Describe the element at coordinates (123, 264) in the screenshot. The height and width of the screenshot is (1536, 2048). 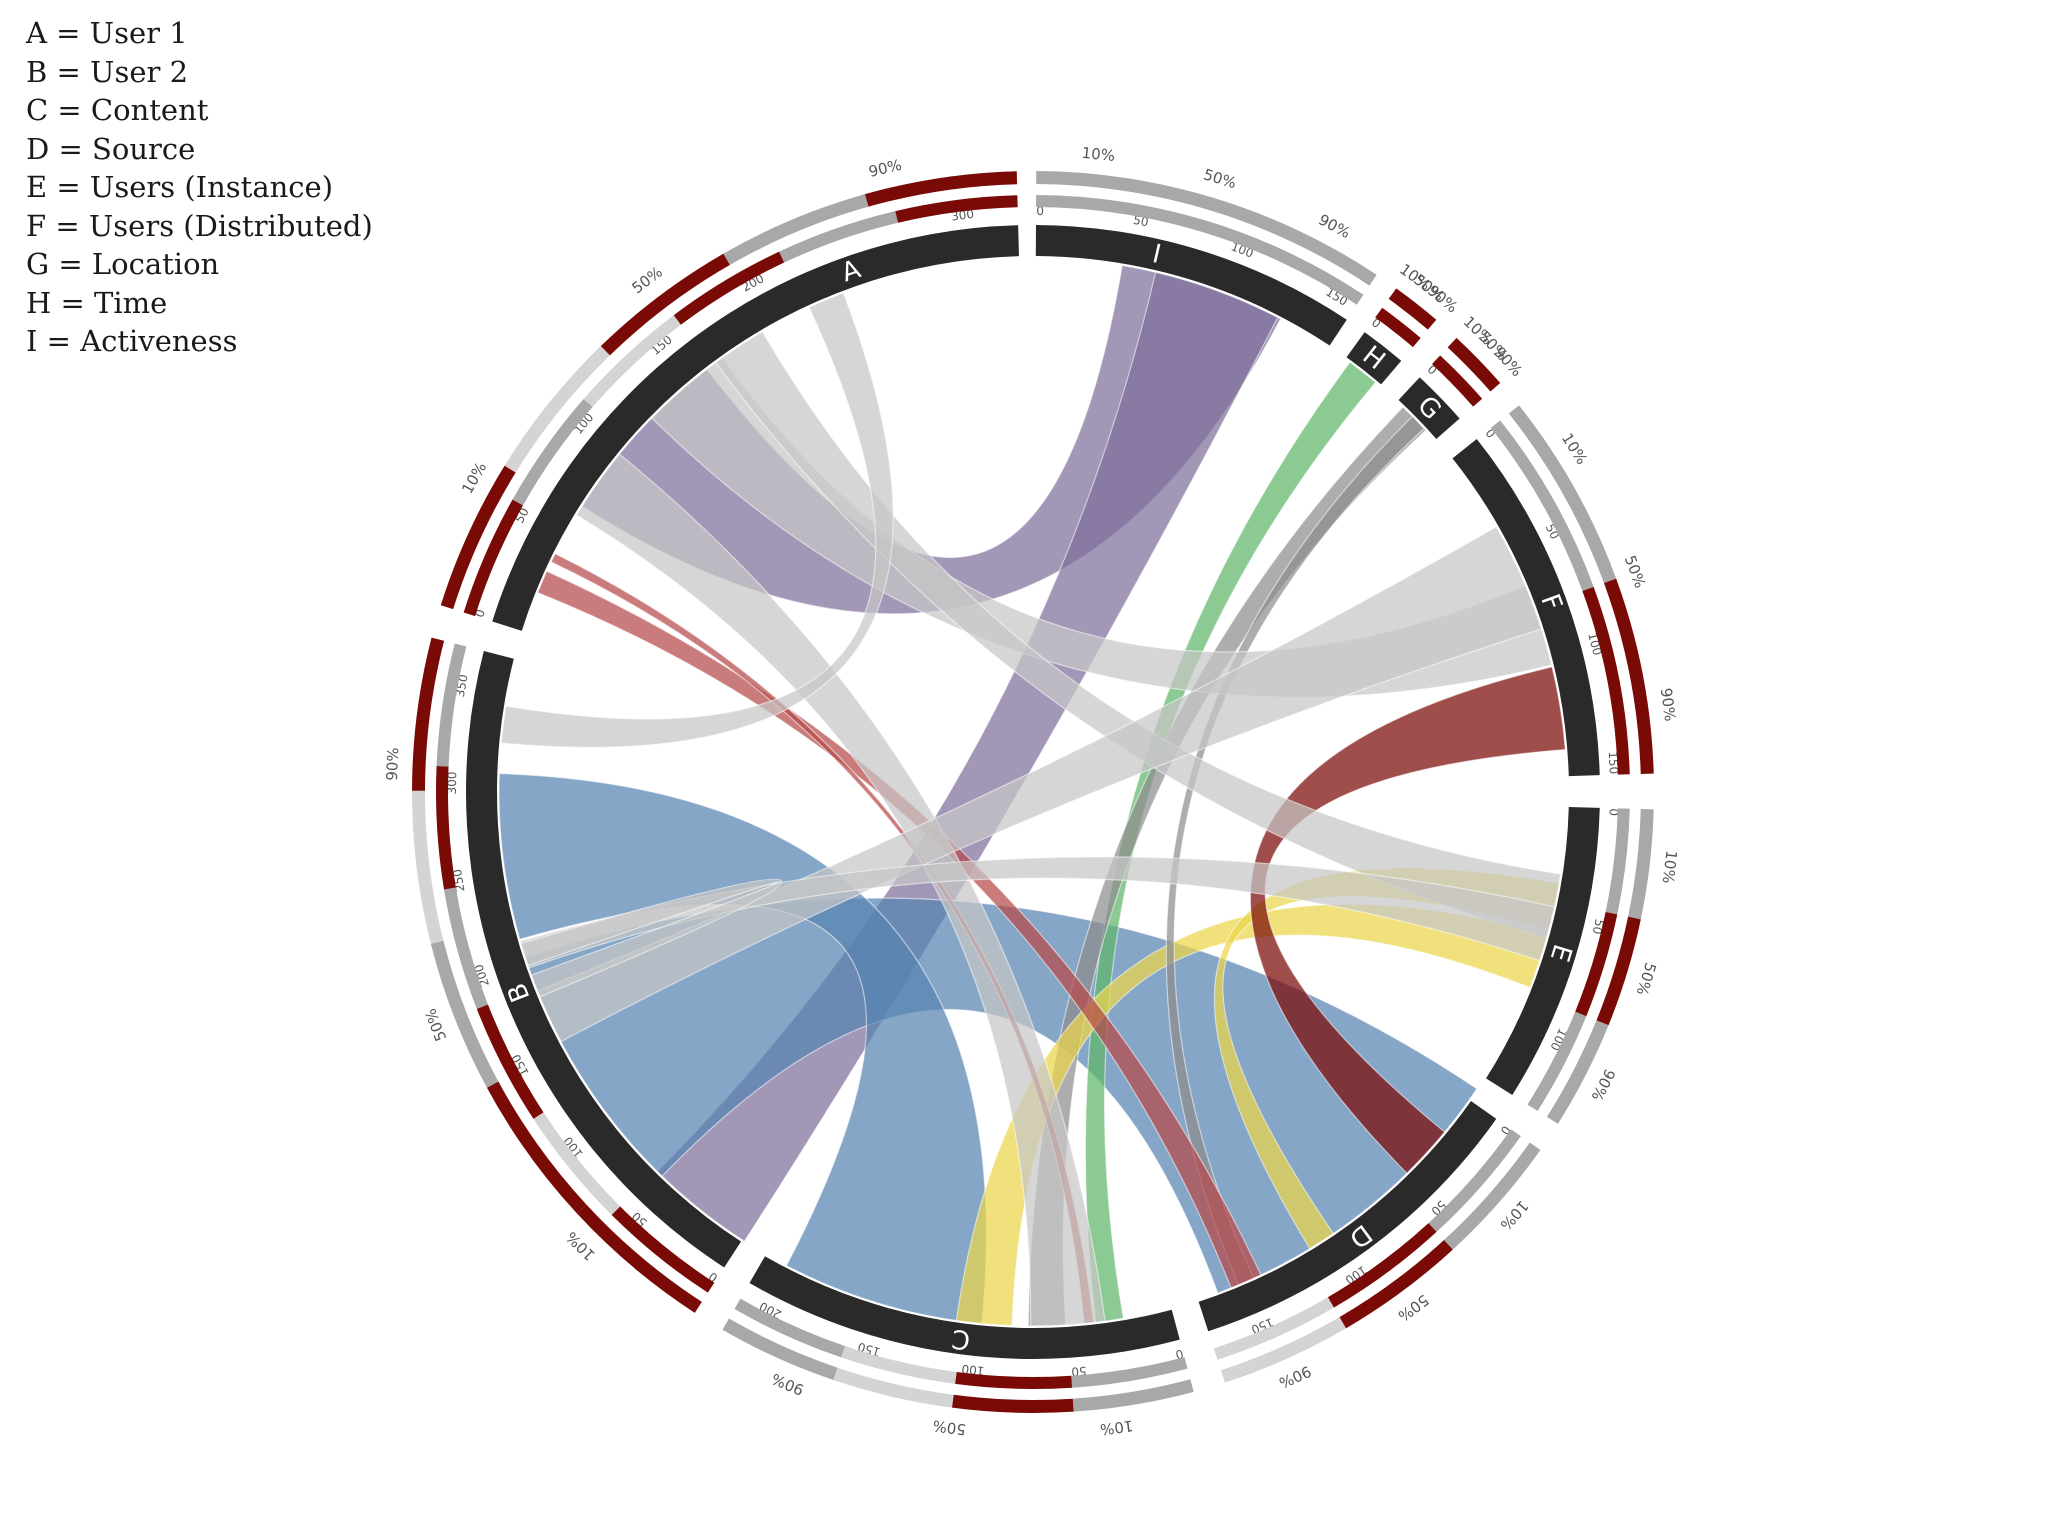
I see `legend-item-g: G = Location` at that location.